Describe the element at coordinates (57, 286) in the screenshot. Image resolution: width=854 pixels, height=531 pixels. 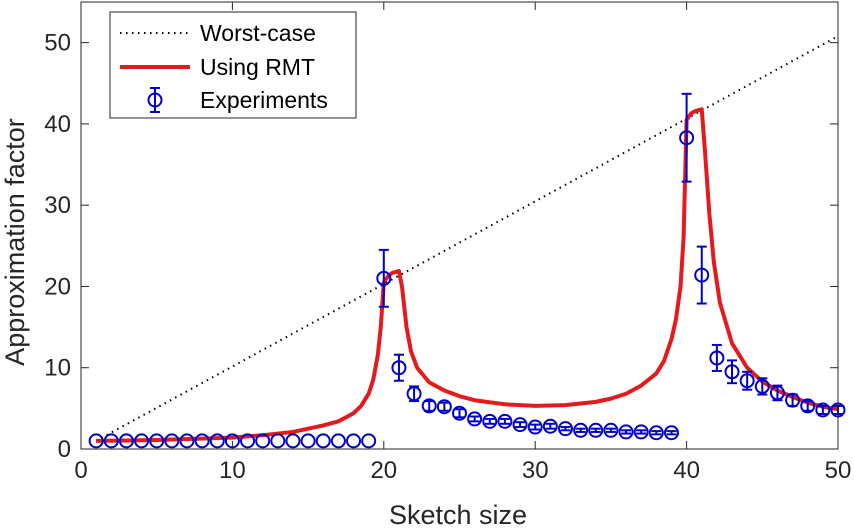
I see `y-tick-label: 20` at that location.